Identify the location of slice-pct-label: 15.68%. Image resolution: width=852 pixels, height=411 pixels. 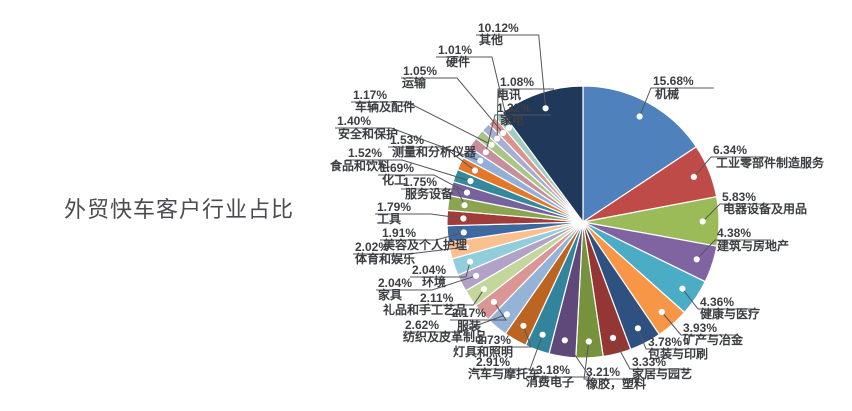
(673, 81).